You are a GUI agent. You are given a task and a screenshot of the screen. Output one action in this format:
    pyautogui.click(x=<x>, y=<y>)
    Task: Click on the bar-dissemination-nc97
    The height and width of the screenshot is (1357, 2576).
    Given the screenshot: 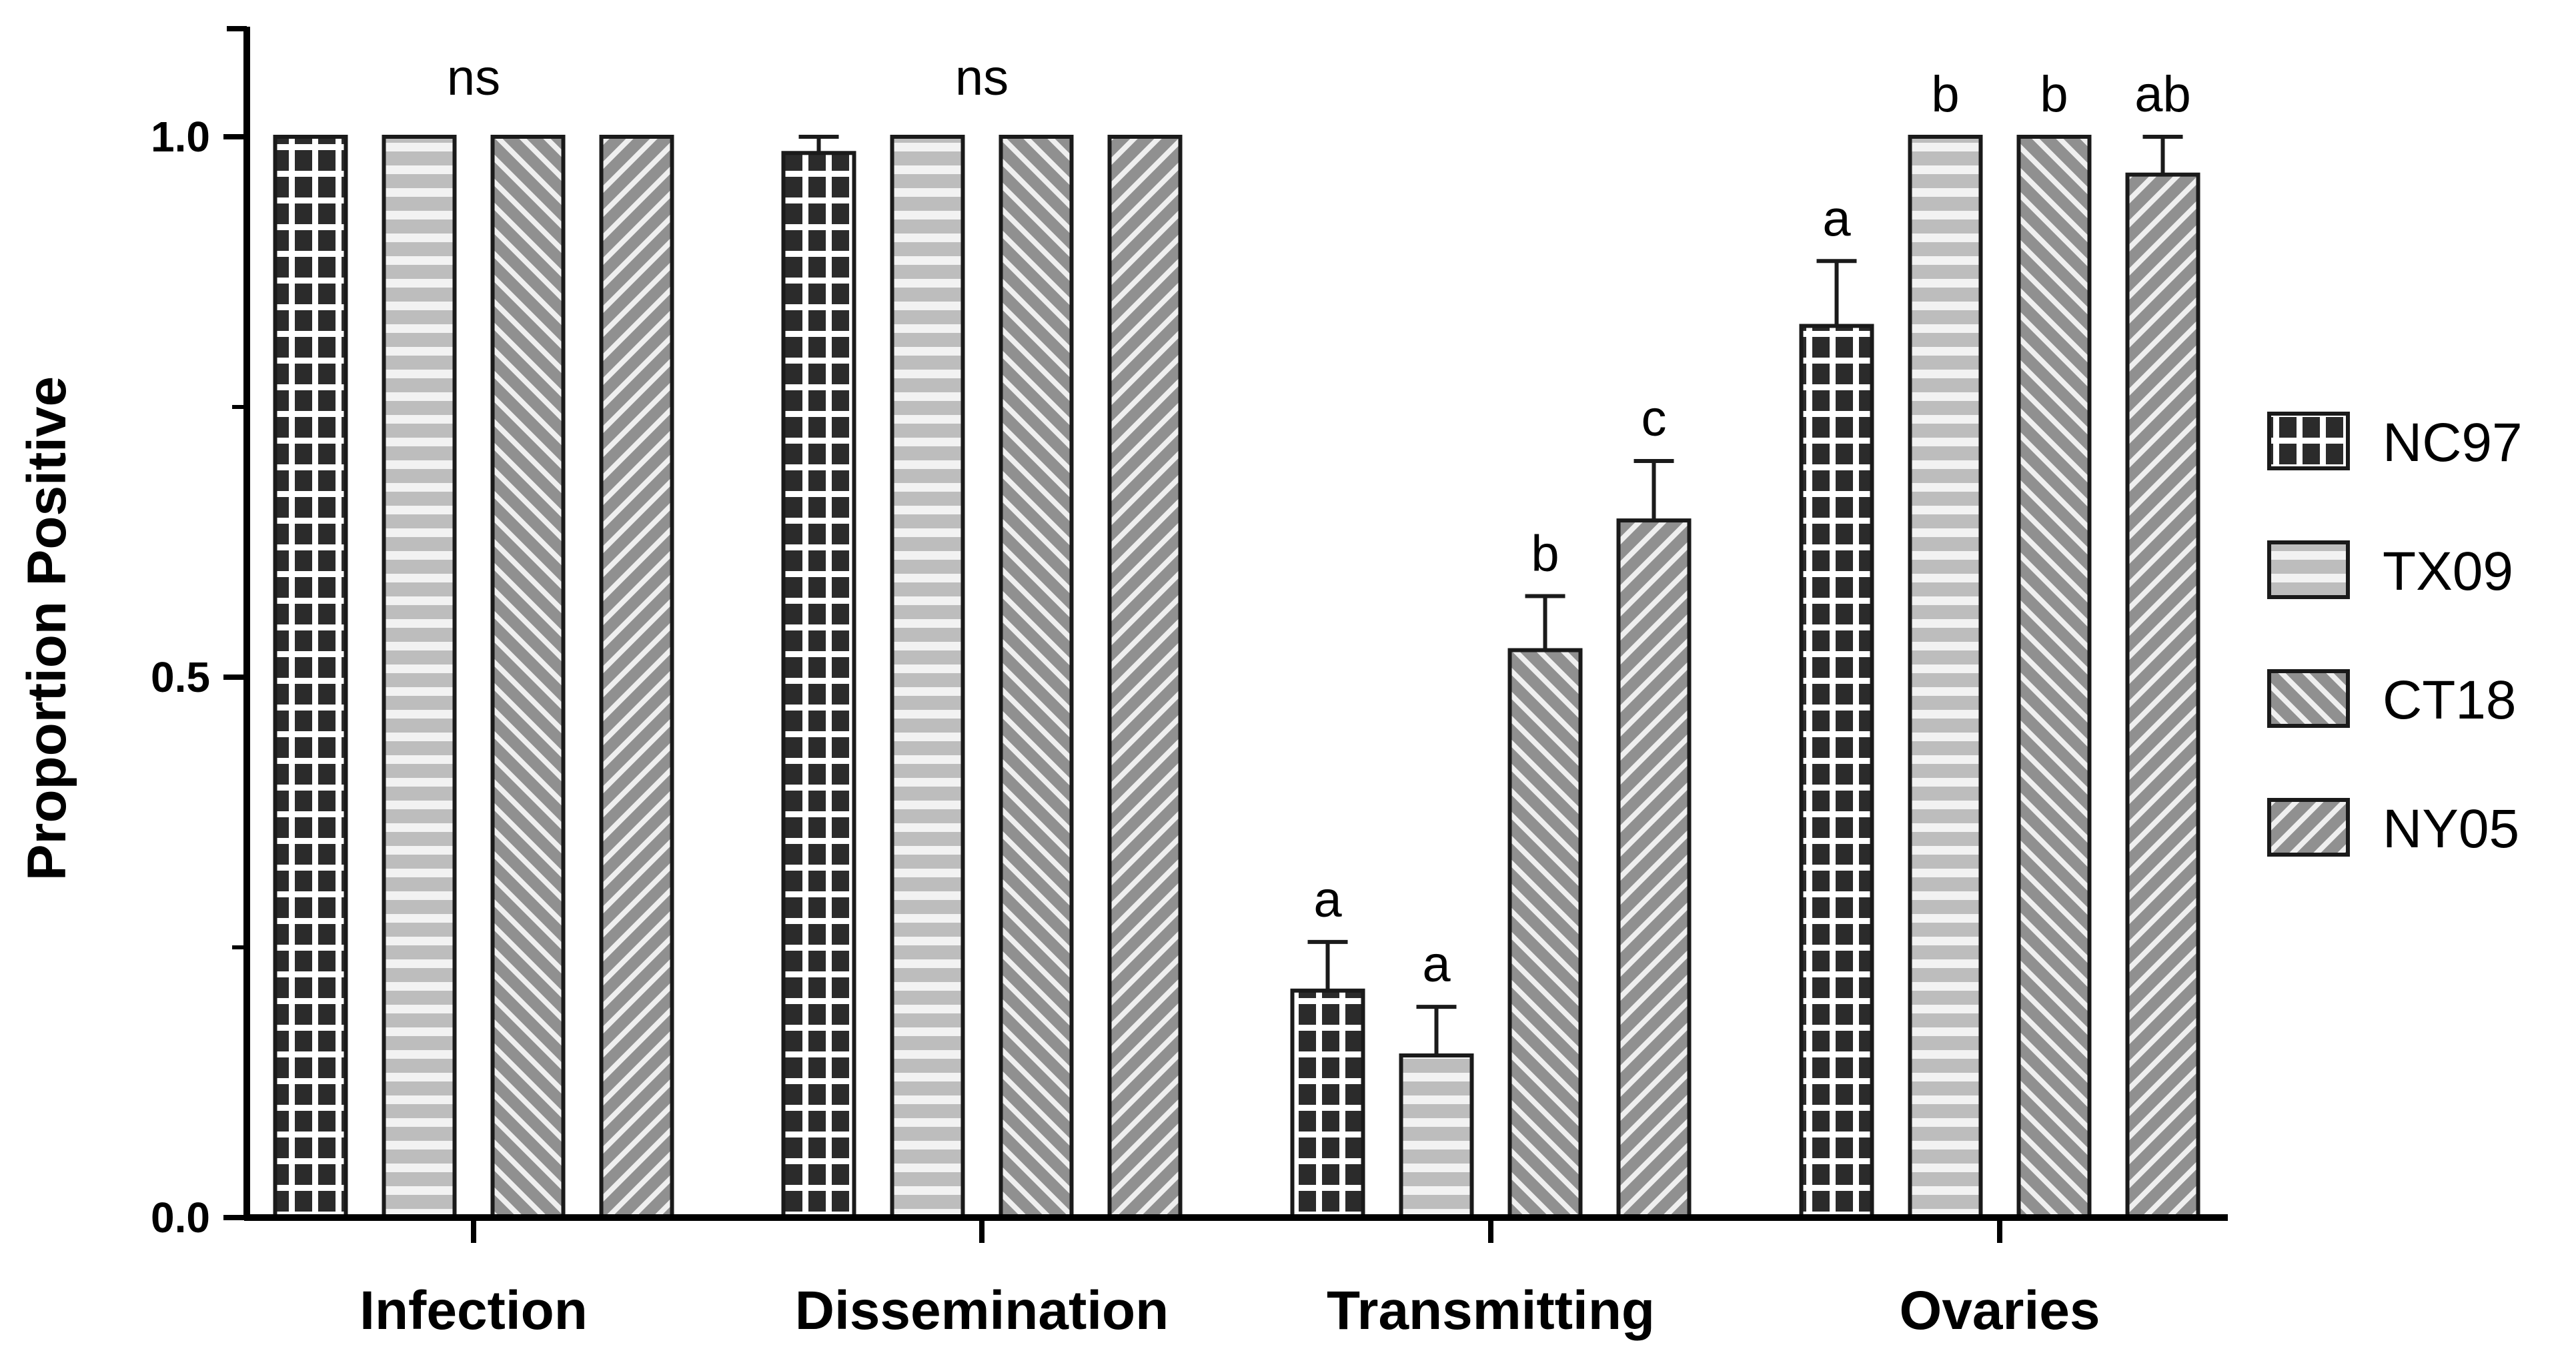 What is the action you would take?
    pyautogui.click(x=819, y=685)
    